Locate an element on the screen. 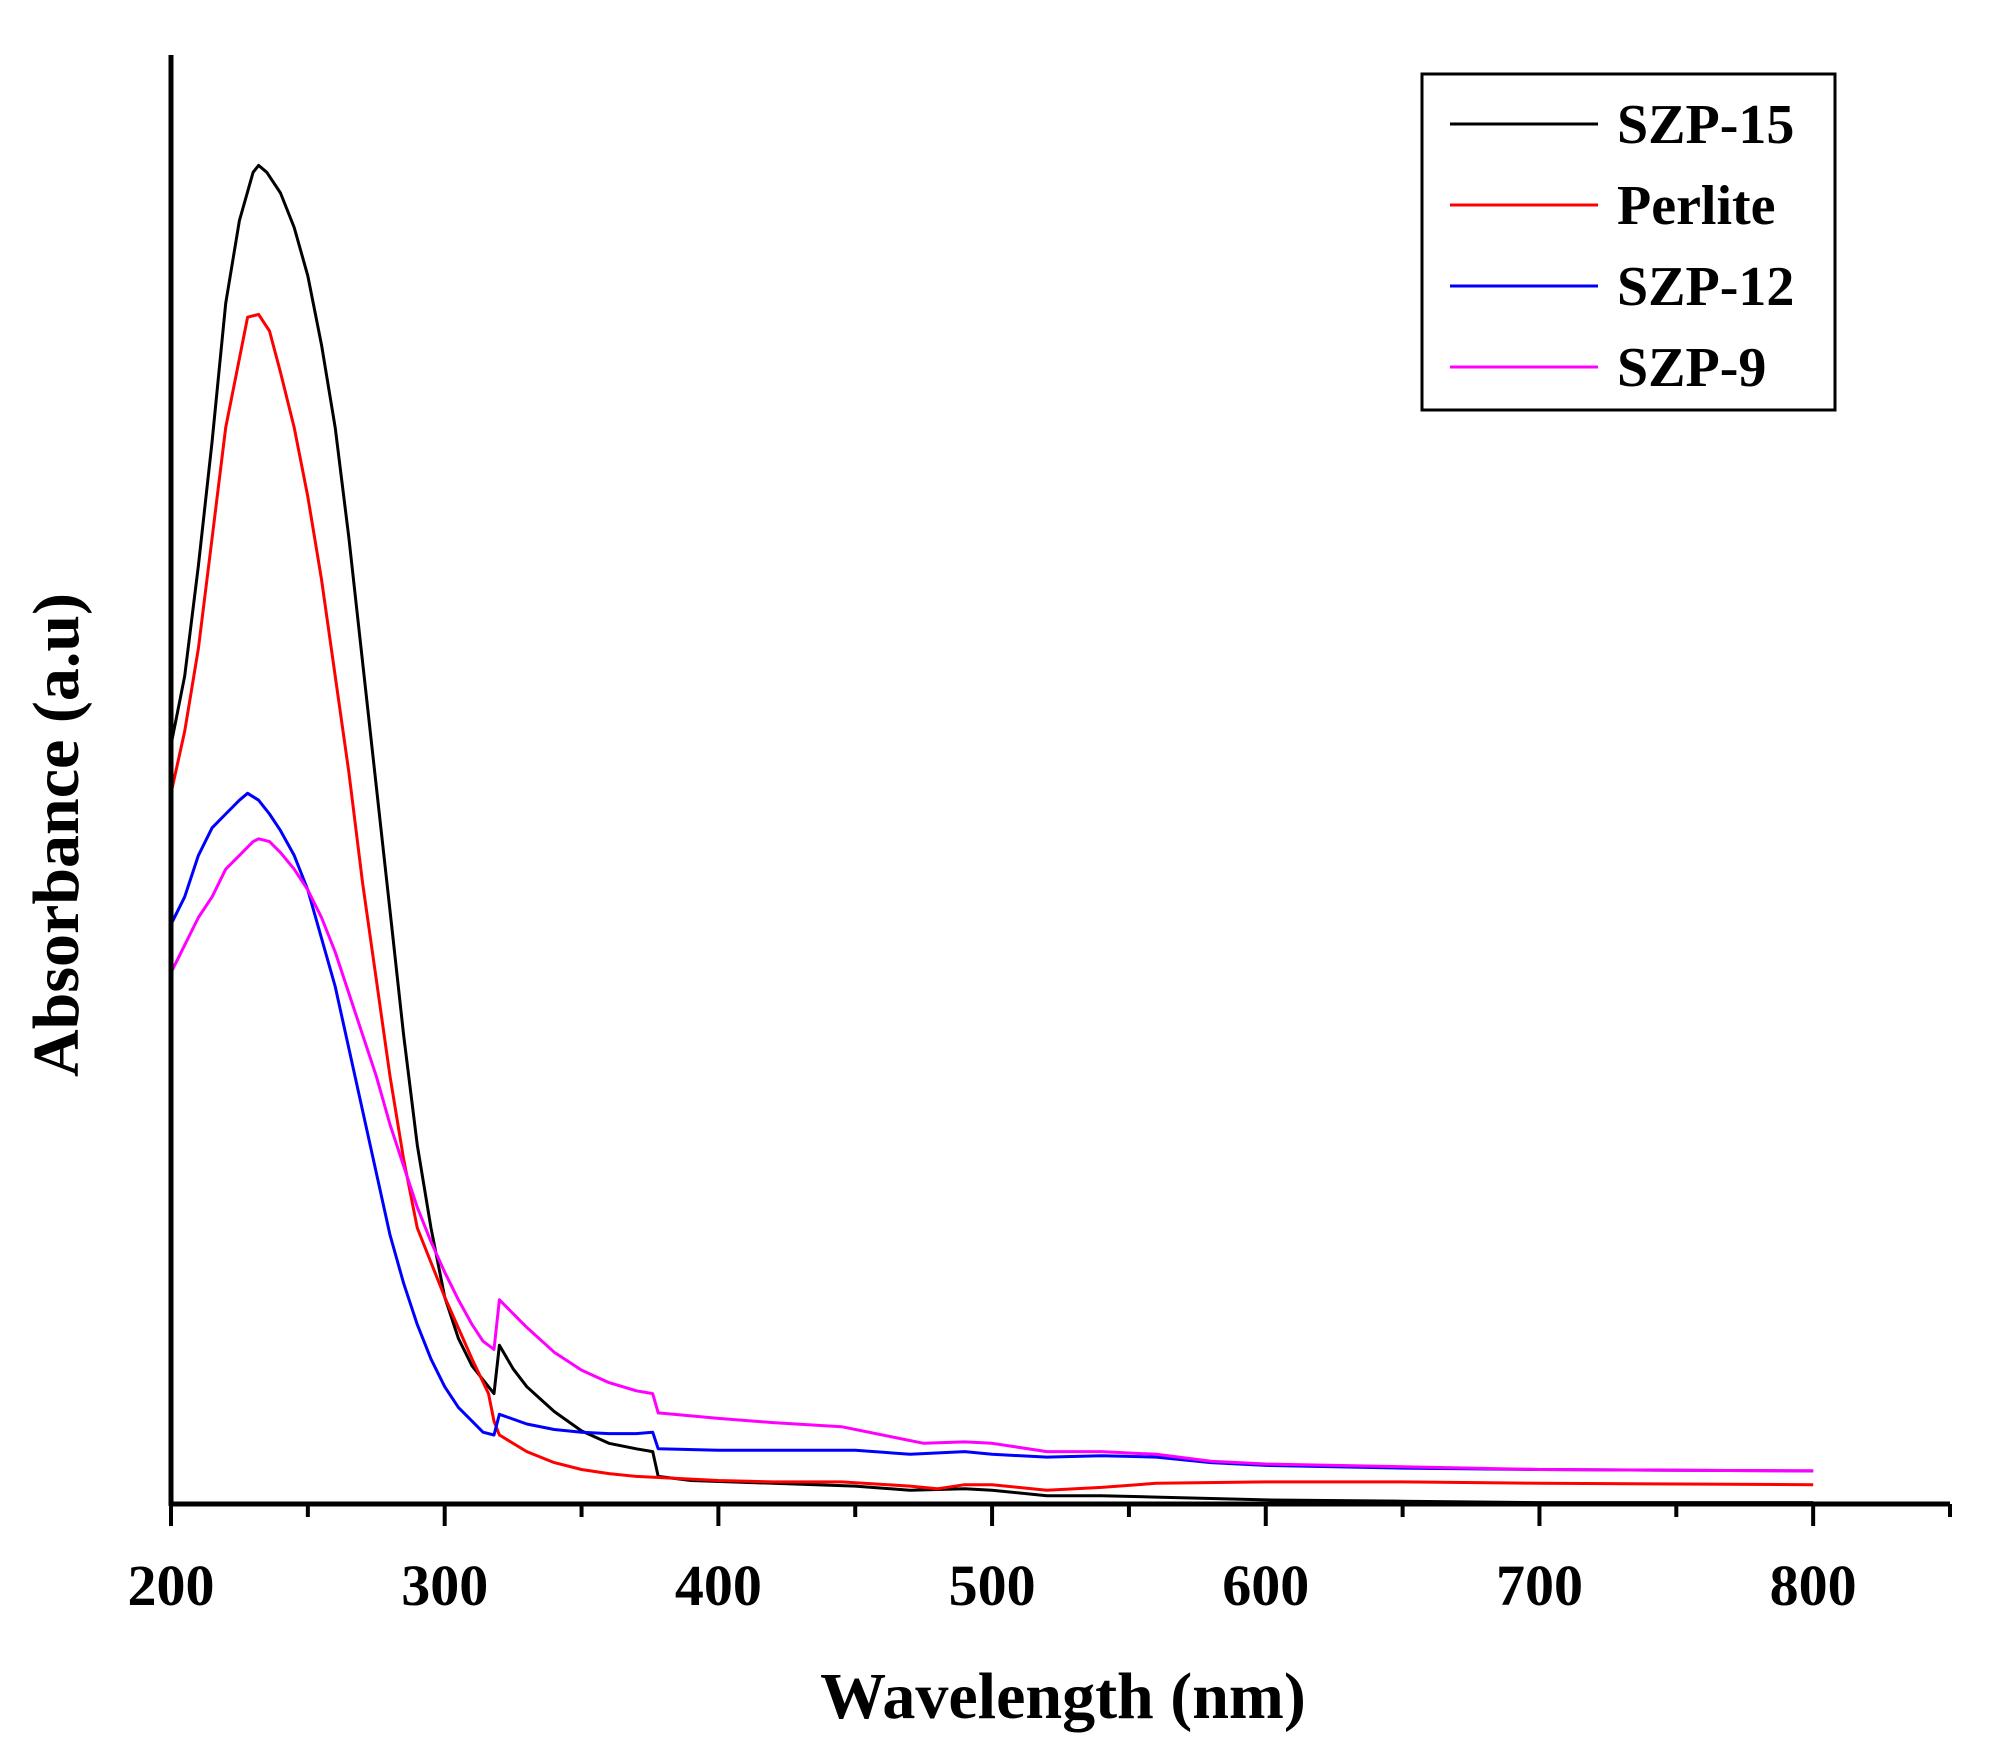  x-tick-label-400: 400 is located at coordinates (718, 1585).